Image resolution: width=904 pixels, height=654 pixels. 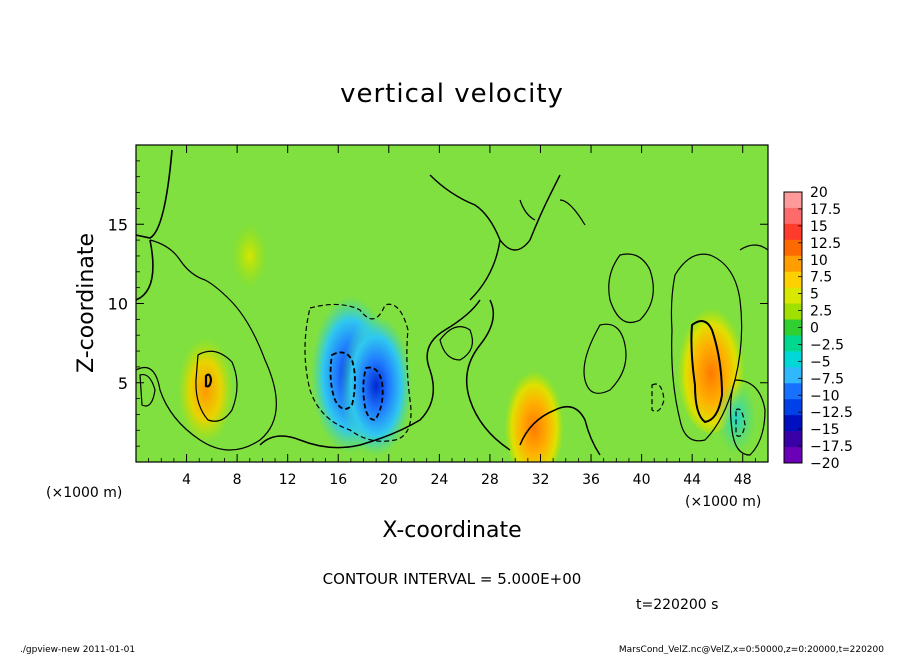 What do you see at coordinates (821, 278) in the screenshot?
I see `colorbar-label: 7.5` at bounding box center [821, 278].